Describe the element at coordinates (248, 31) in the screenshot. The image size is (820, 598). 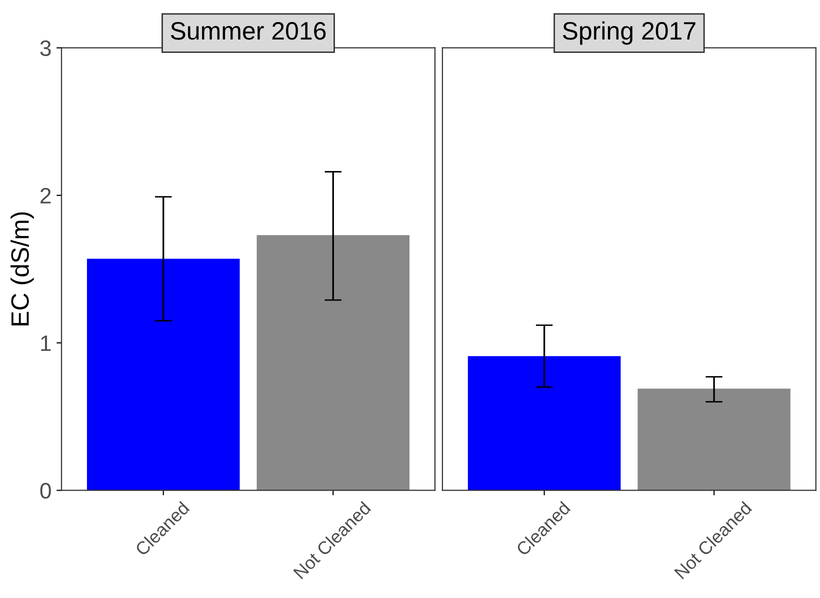
I see `chart-title: Summer 2016` at that location.